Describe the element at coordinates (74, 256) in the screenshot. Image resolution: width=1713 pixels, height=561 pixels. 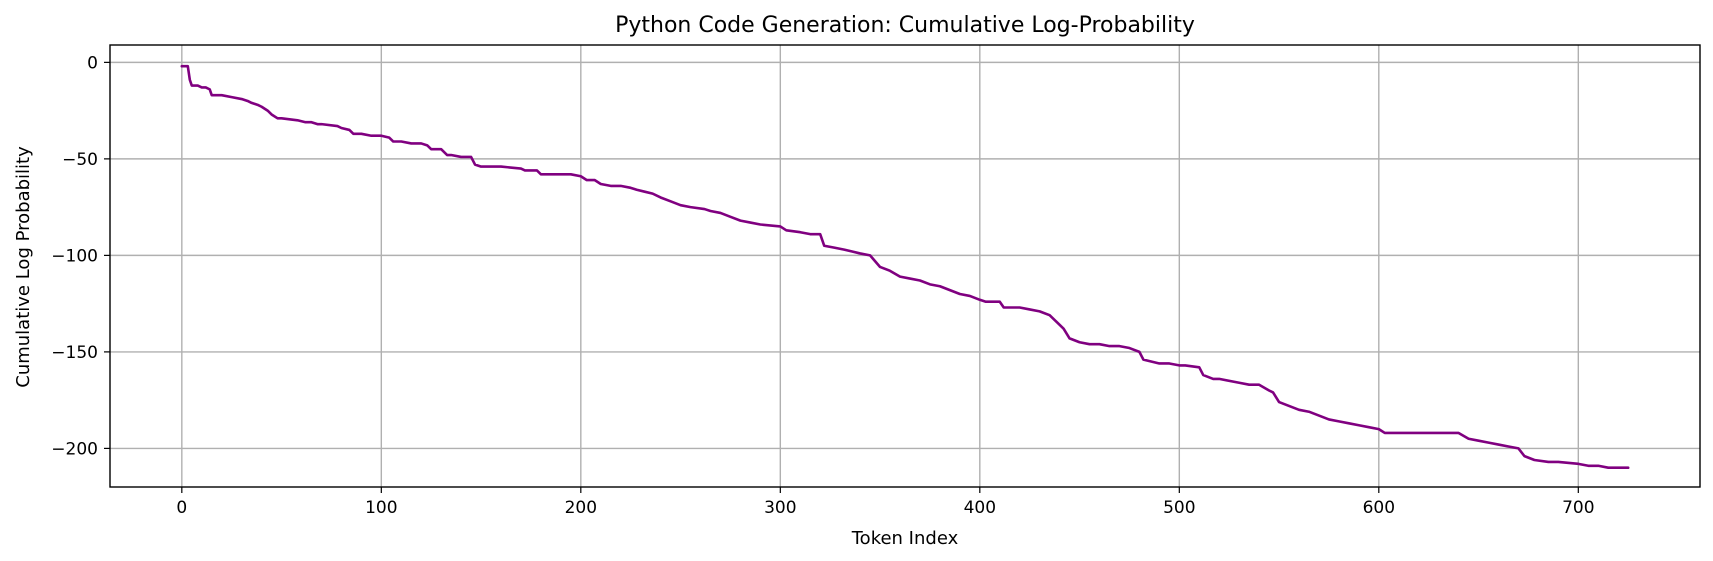
I see `y-tick-label: −100` at that location.